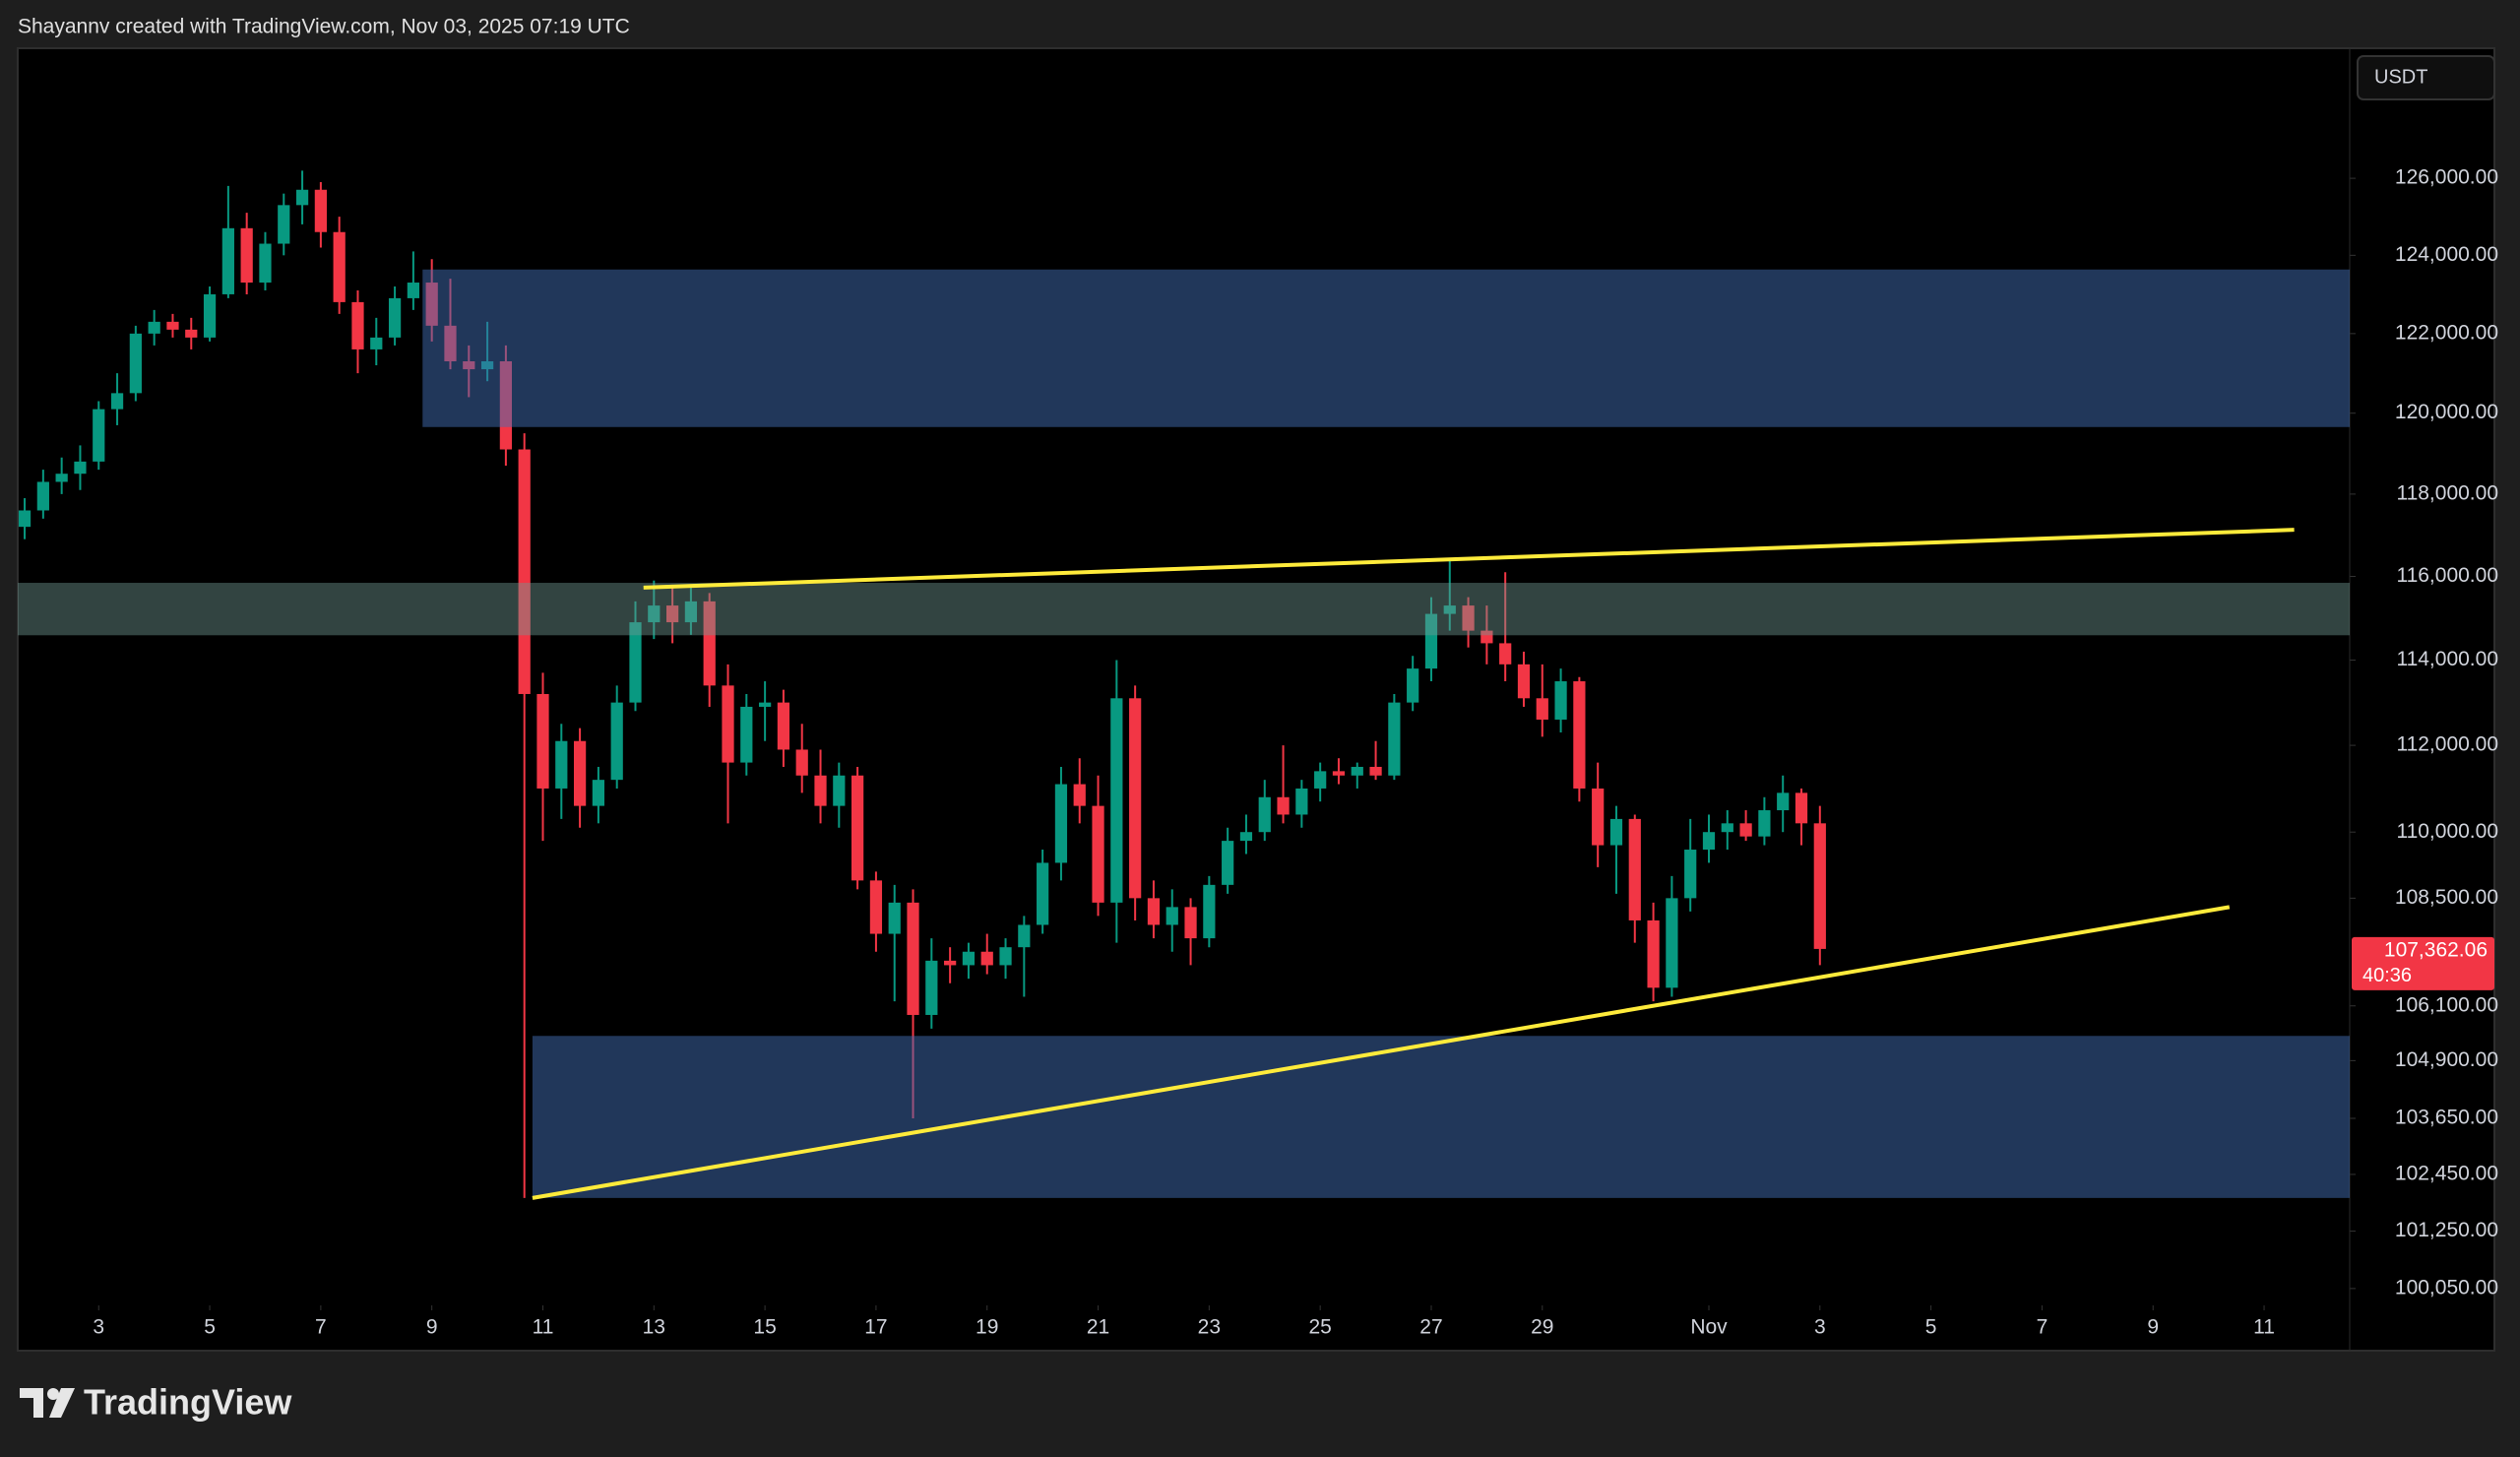 This screenshot has width=2520, height=1457. Describe the element at coordinates (1542, 1327) in the screenshot. I see `x-tick-label: 29` at that location.